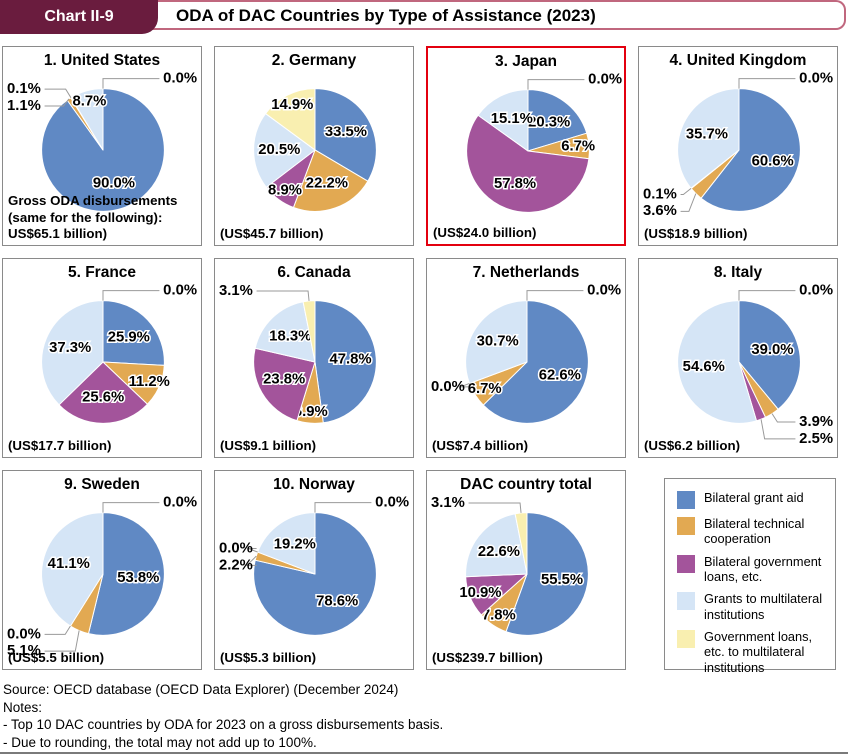 This screenshot has width=848, height=754. I want to click on pie-label: 7.8%, so click(499, 616).